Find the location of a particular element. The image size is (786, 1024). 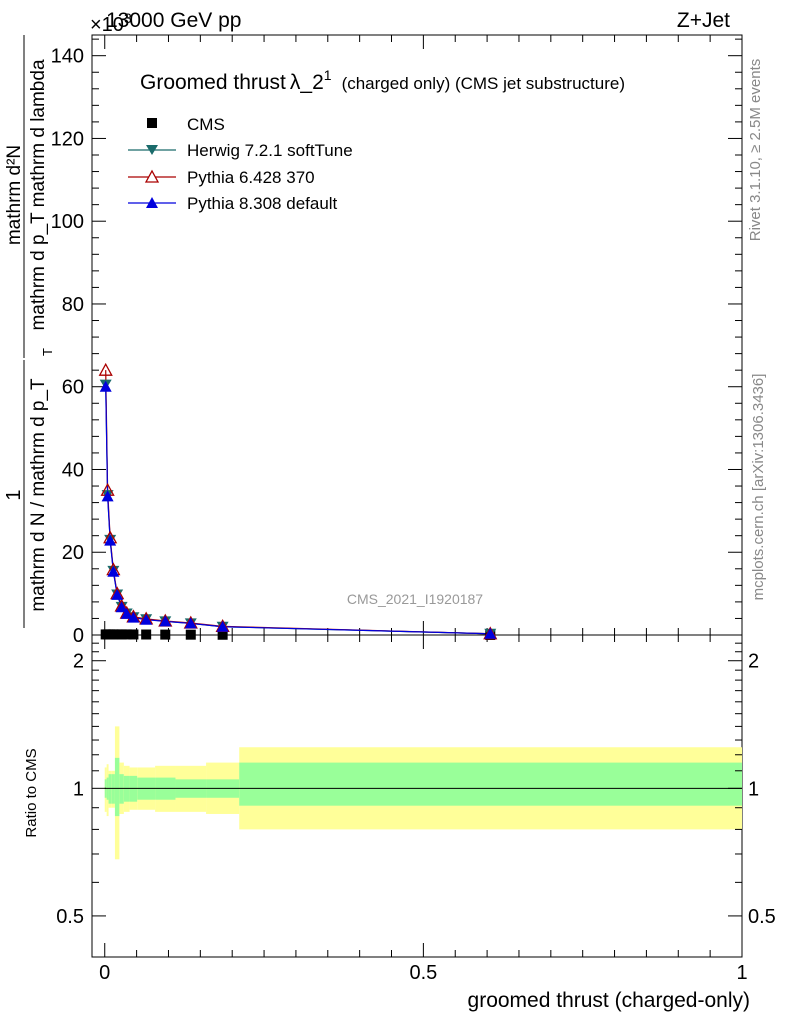

ratio-y-tick-label-right: 2 is located at coordinates (753, 662).